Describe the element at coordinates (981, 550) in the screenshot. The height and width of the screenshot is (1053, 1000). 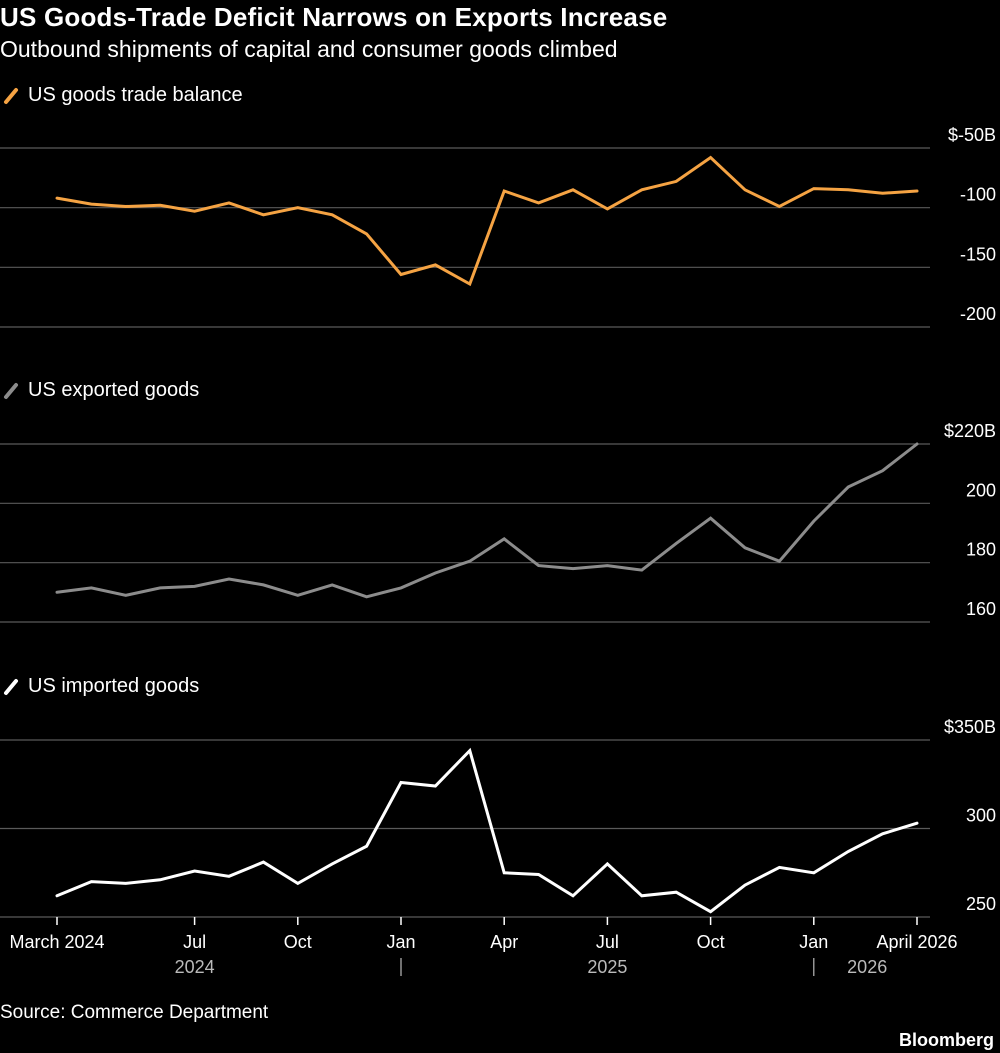
I see `y-tick-label-1-2: 180` at that location.